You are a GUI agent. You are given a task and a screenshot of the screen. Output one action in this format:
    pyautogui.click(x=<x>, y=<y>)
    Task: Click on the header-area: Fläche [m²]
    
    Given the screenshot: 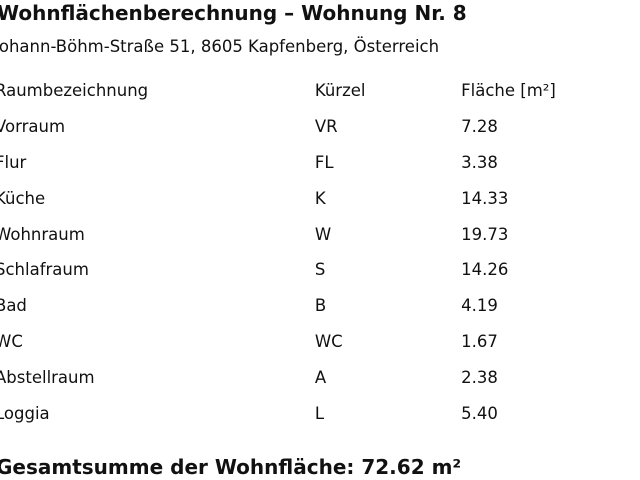 What is the action you would take?
    pyautogui.click(x=508, y=91)
    